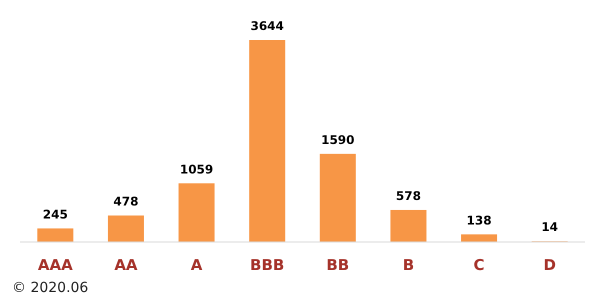 This screenshot has height=304, width=592. What do you see at coordinates (267, 26) in the screenshot?
I see `data-label: 3644` at bounding box center [267, 26].